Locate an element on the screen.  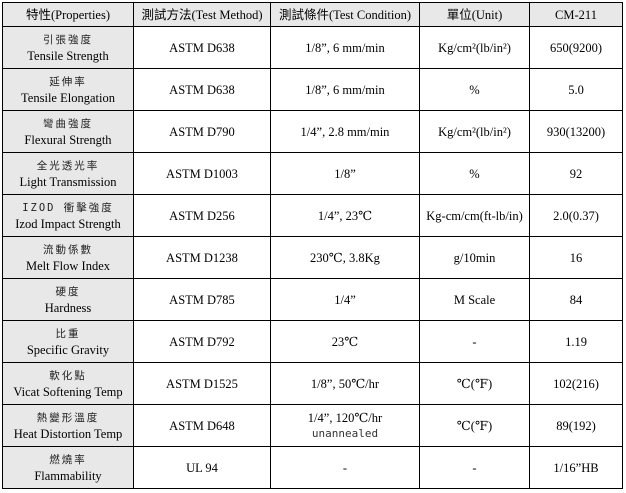
test-condition-cell: 23℃ is located at coordinates (345, 341).